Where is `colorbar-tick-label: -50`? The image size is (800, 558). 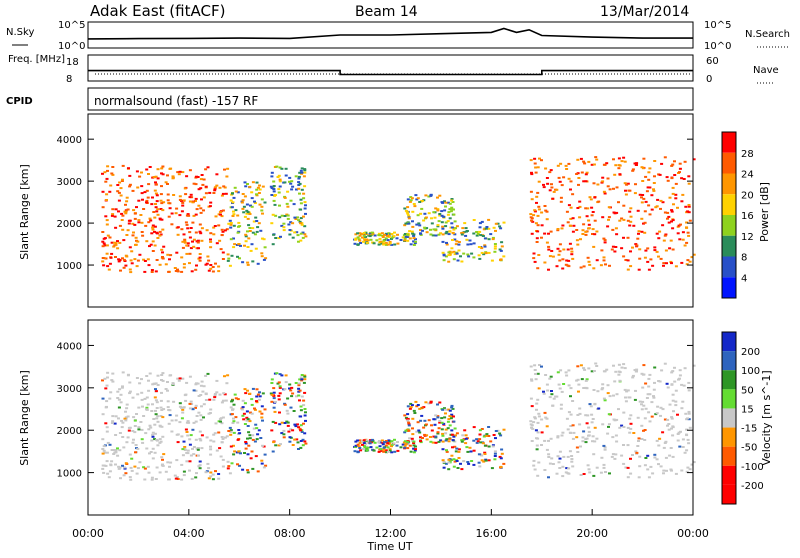
colorbar-tick-label: -50 is located at coordinates (749, 448).